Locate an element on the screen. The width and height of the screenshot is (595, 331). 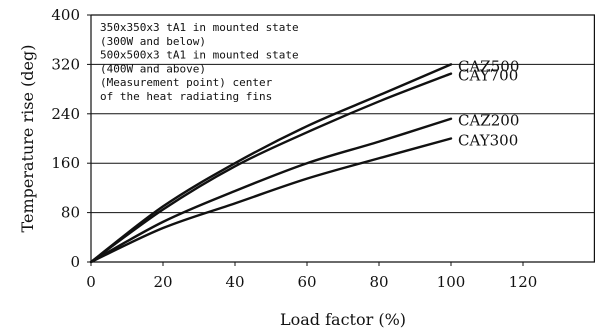
x-tick-label-1: 20 is located at coordinates (162, 282).